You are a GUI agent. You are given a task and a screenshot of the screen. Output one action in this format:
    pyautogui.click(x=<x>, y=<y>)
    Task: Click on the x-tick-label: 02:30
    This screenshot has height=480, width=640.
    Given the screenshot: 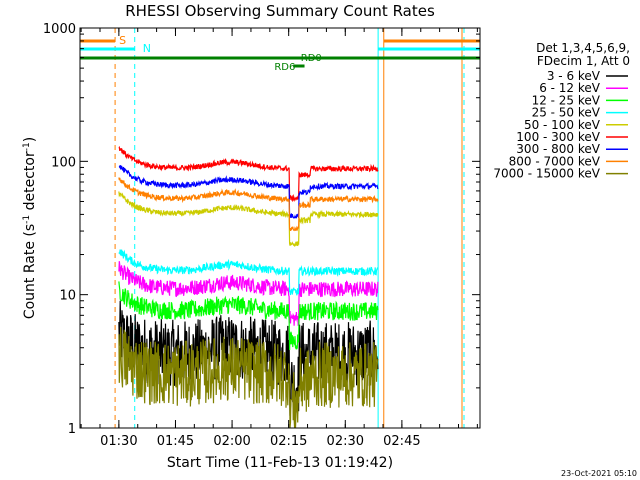 What is the action you would take?
    pyautogui.click(x=345, y=441)
    